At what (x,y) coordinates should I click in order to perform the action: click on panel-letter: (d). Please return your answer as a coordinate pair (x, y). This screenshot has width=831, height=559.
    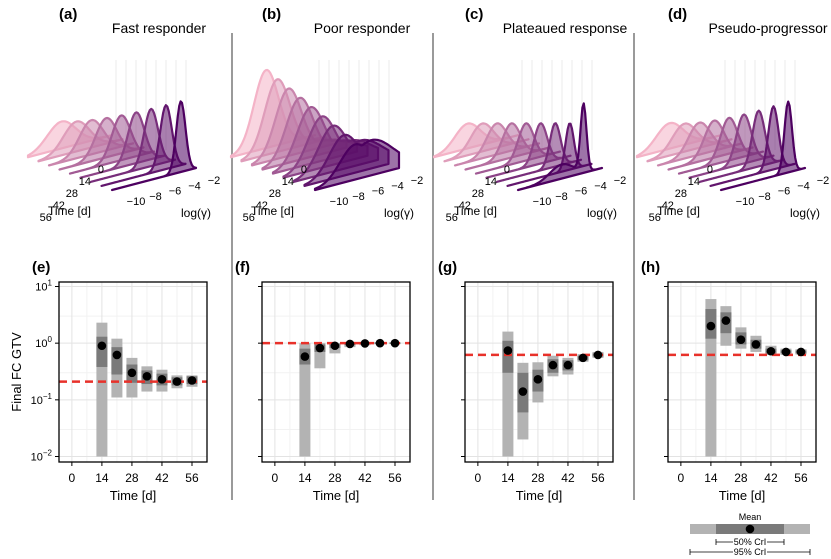
    Looking at the image, I should click on (677, 14).